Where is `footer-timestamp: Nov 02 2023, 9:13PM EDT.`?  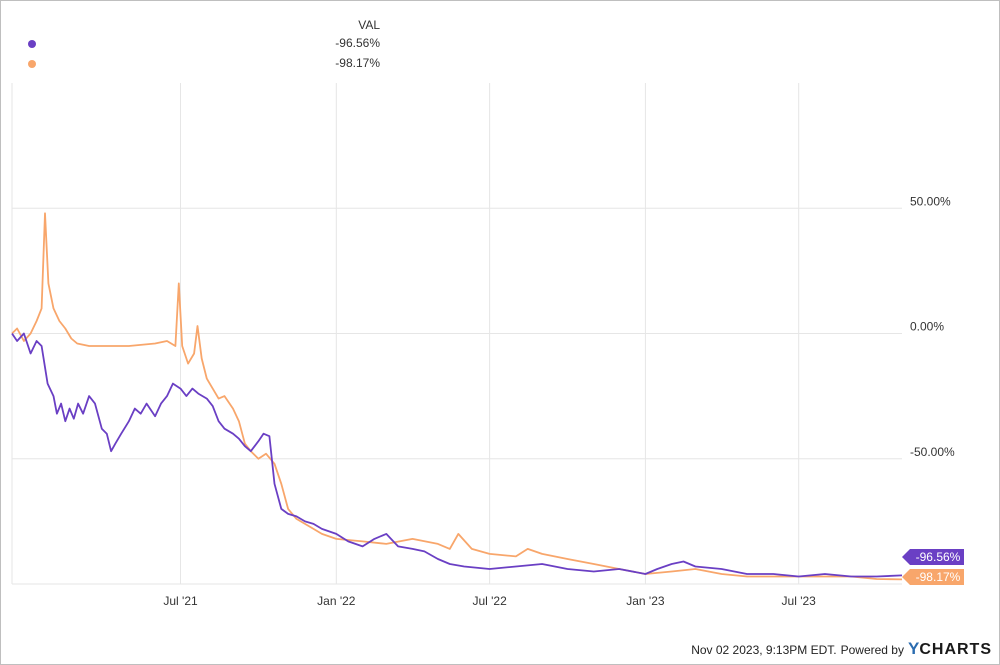
footer-timestamp: Nov 02 2023, 9:13PM EDT. is located at coordinates (764, 650).